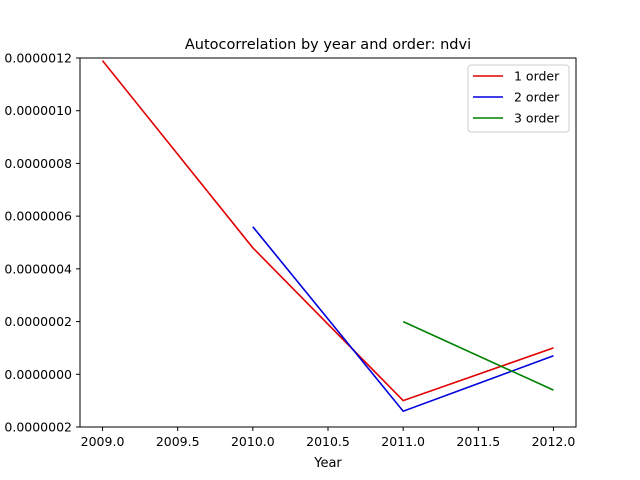  Describe the element at coordinates (178, 441) in the screenshot. I see `x-tick-label: 2009.5` at that location.